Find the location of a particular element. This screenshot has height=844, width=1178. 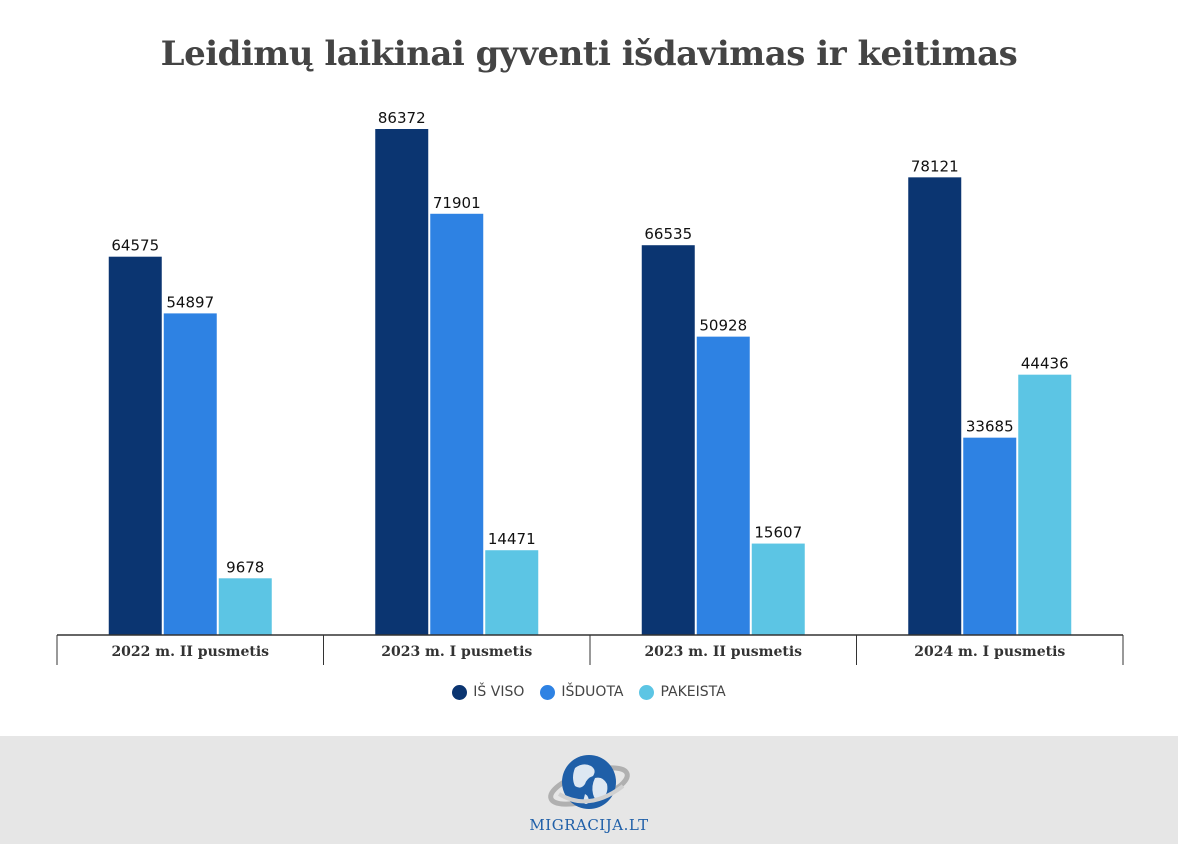

category-label-1: 2022 m. II pusmetis is located at coordinates (190, 652).